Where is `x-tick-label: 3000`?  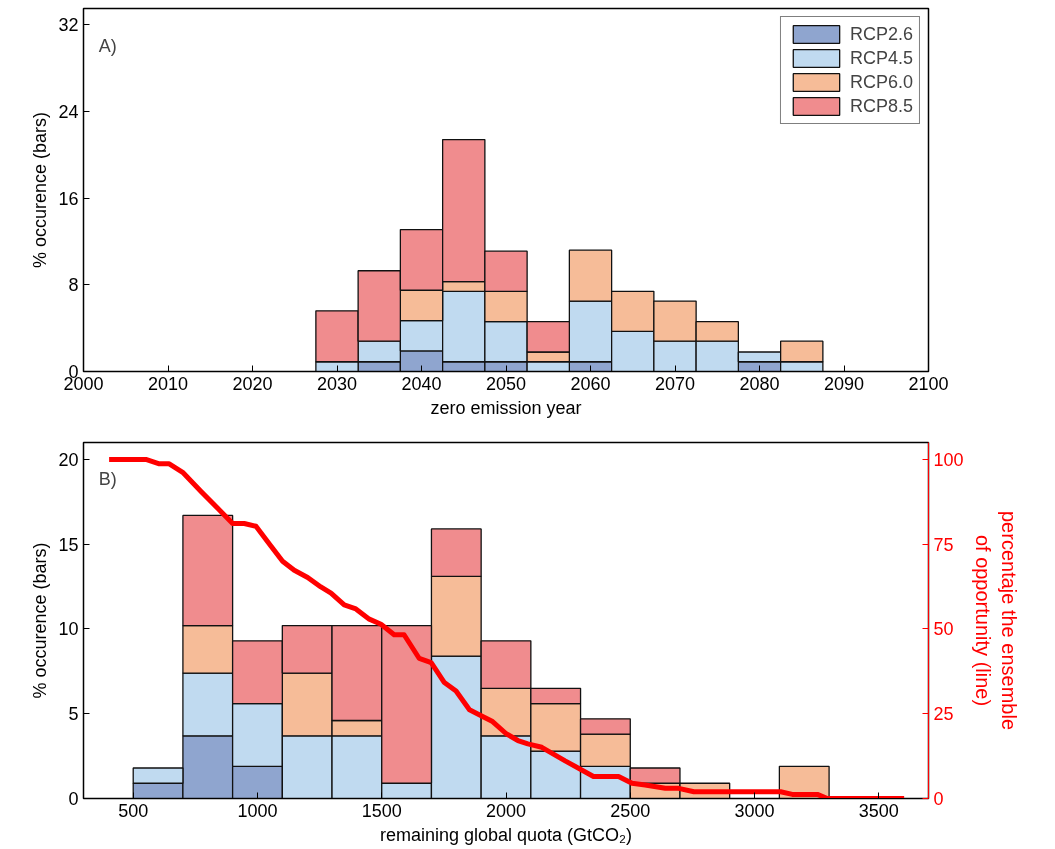 x-tick-label: 3000 is located at coordinates (754, 810).